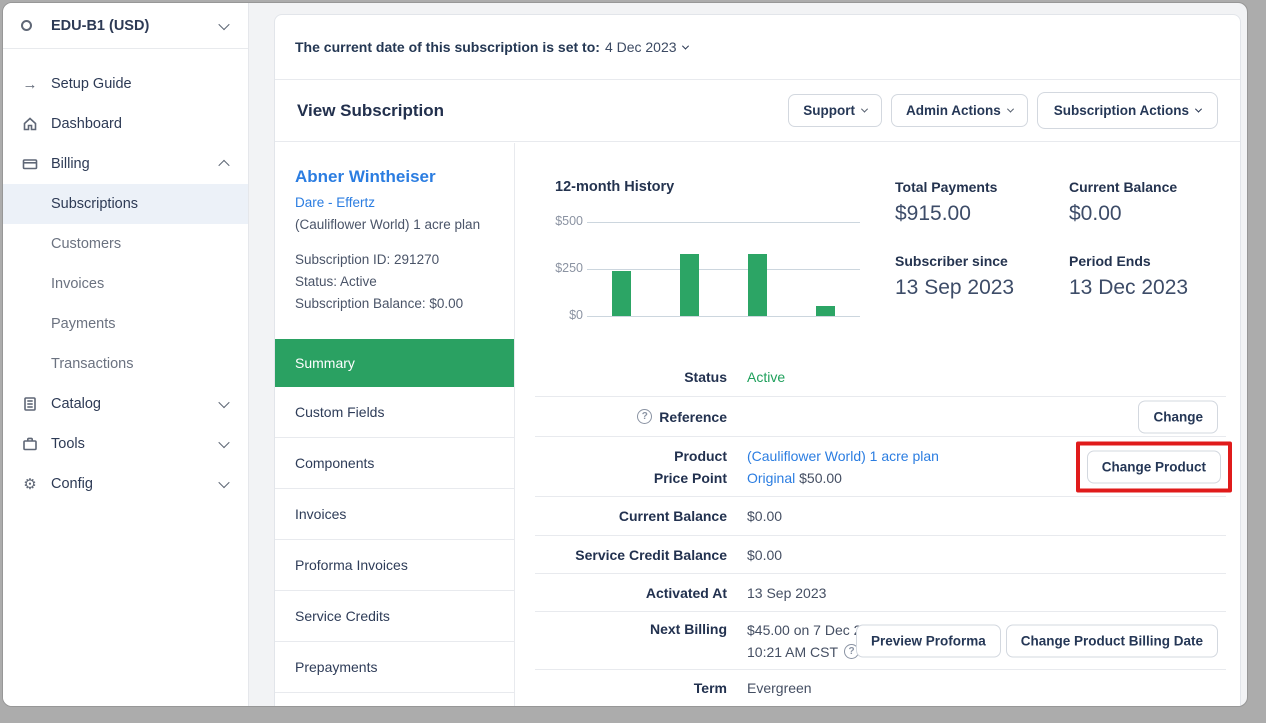  I want to click on stat-label: Period Ends, so click(1110, 261).